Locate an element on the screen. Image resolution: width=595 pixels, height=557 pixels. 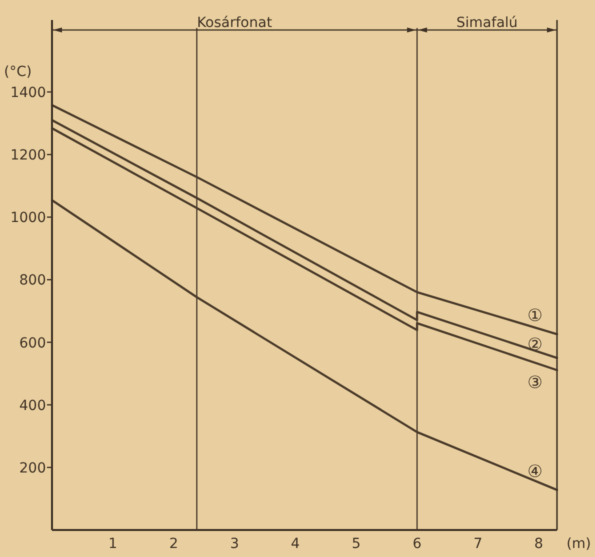
series-label: ① is located at coordinates (535, 316).